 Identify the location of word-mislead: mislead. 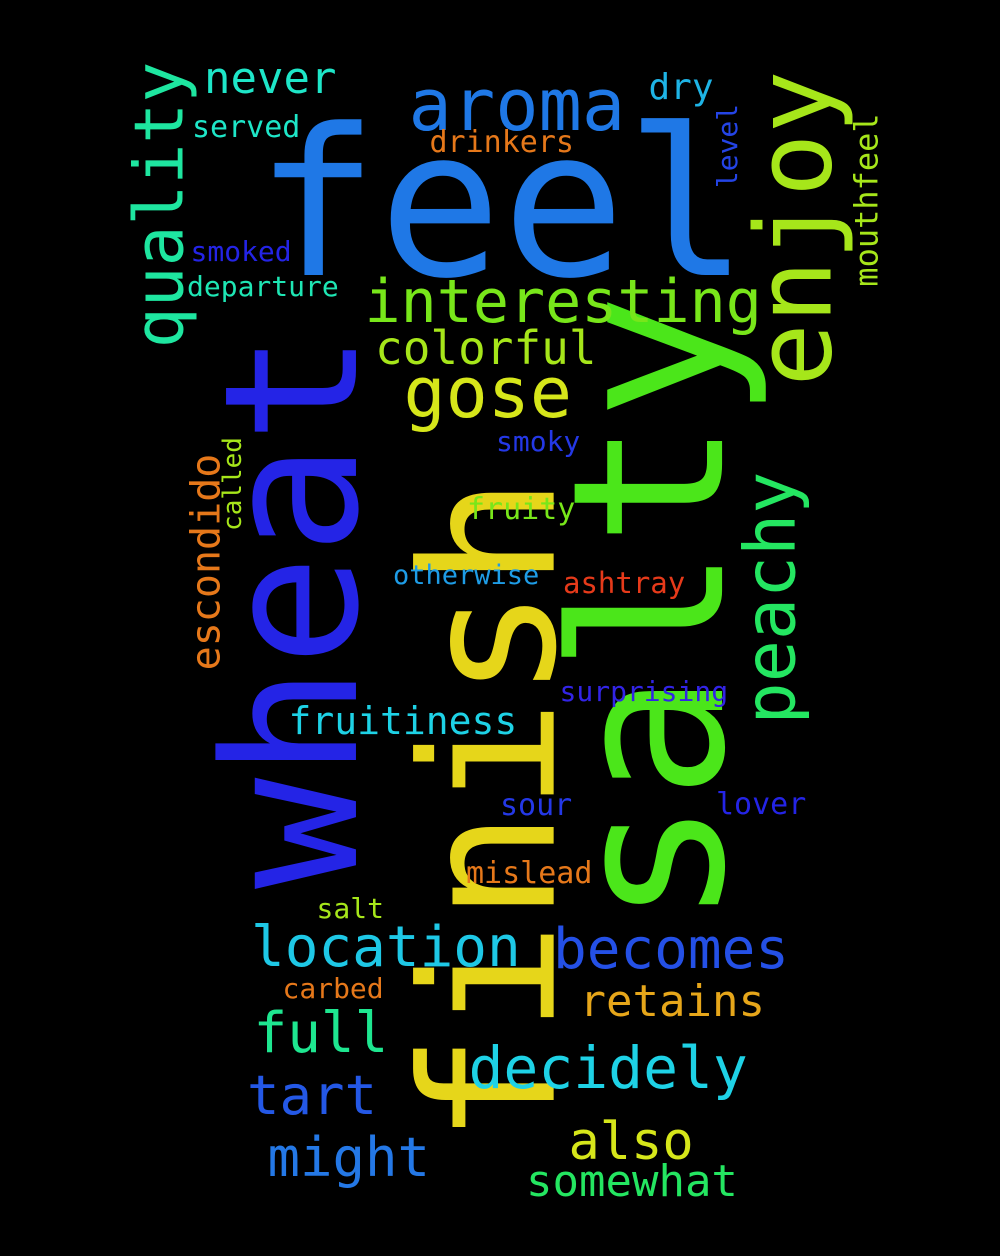
(529, 873).